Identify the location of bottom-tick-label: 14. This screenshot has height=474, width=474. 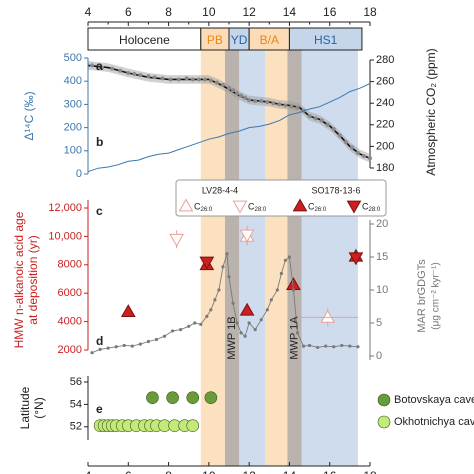
(290, 471).